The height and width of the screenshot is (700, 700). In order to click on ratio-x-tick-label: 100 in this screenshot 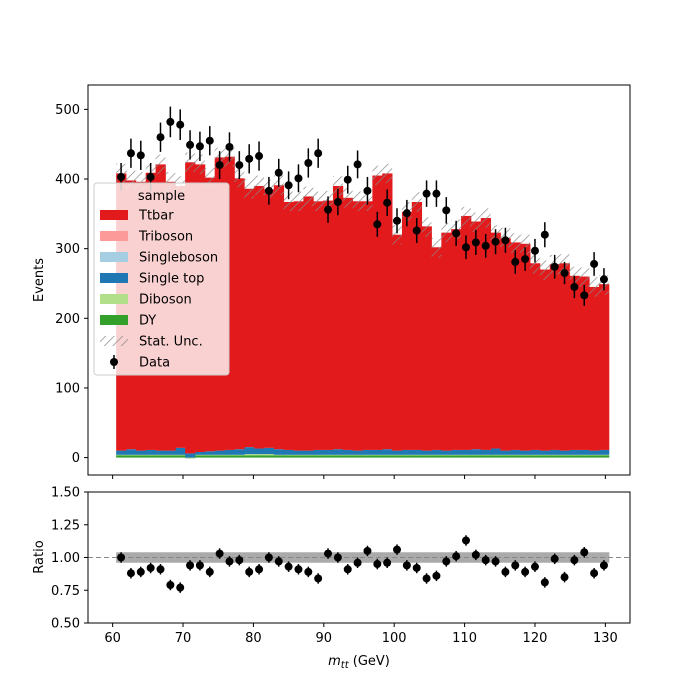, I will do `click(394, 638)`.